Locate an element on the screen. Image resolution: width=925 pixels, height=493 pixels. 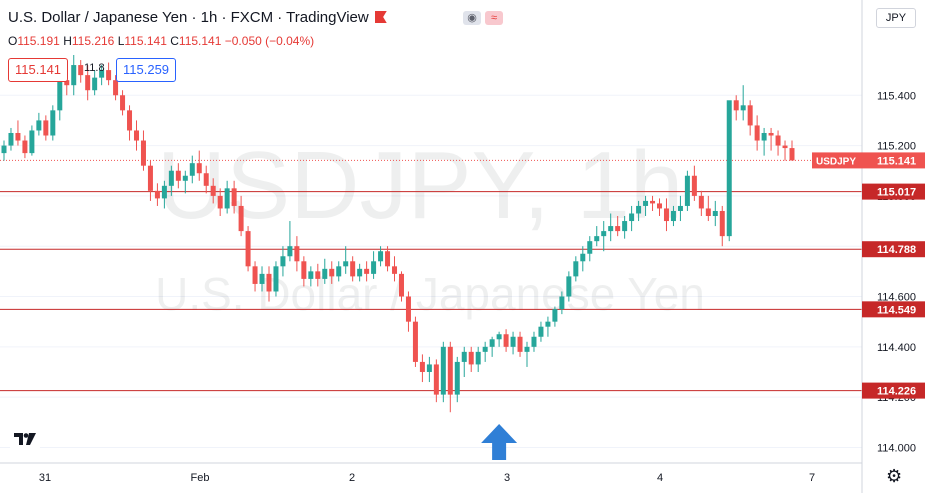
gear-icon: ⚙ is located at coordinates (894, 476).